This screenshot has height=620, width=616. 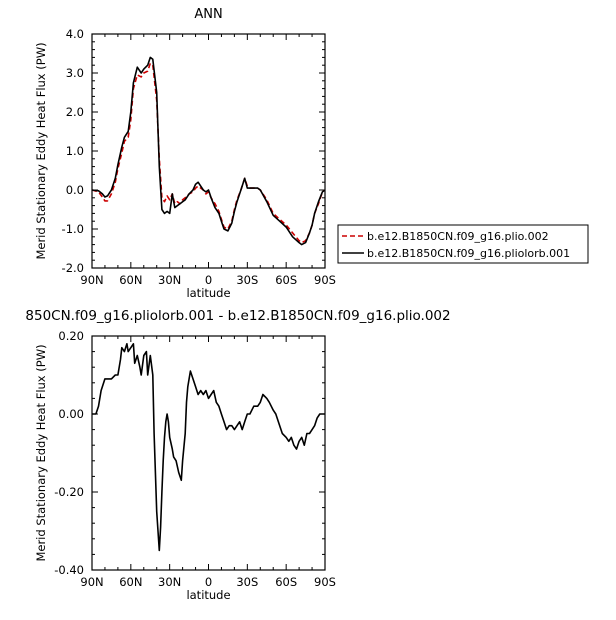 What do you see at coordinates (73, 229) in the screenshot?
I see `y-tick-label: -1.0` at bounding box center [73, 229].